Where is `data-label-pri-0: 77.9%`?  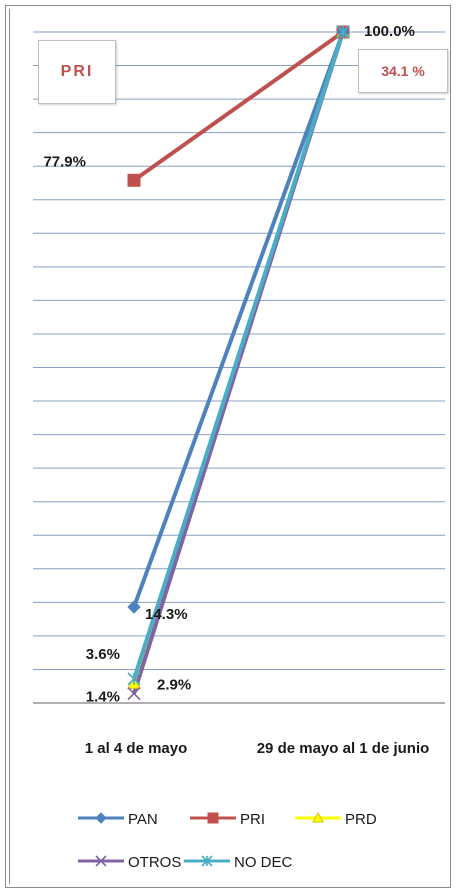
data-label-pri-0: 77.9% is located at coordinates (64, 161).